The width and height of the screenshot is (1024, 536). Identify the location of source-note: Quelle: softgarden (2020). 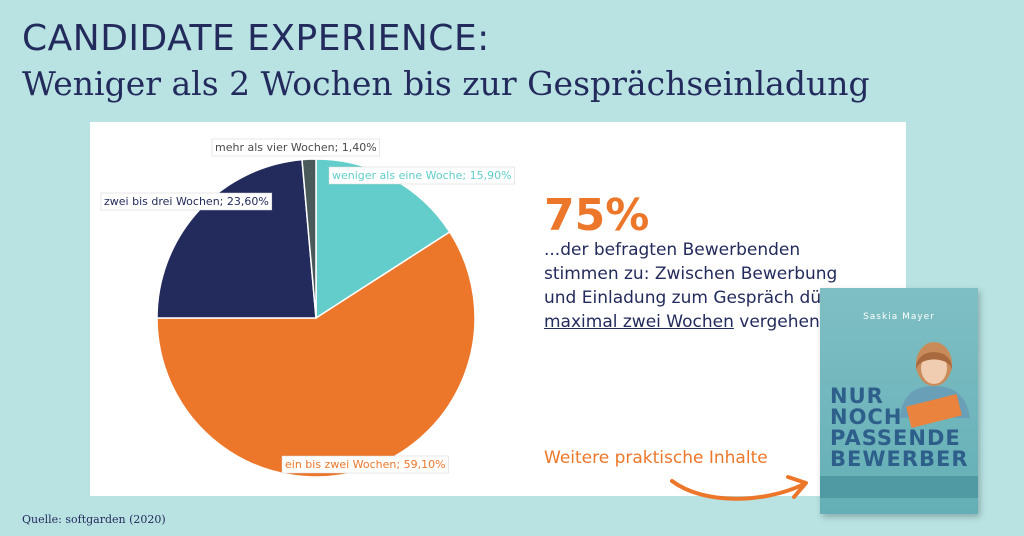
(94, 519).